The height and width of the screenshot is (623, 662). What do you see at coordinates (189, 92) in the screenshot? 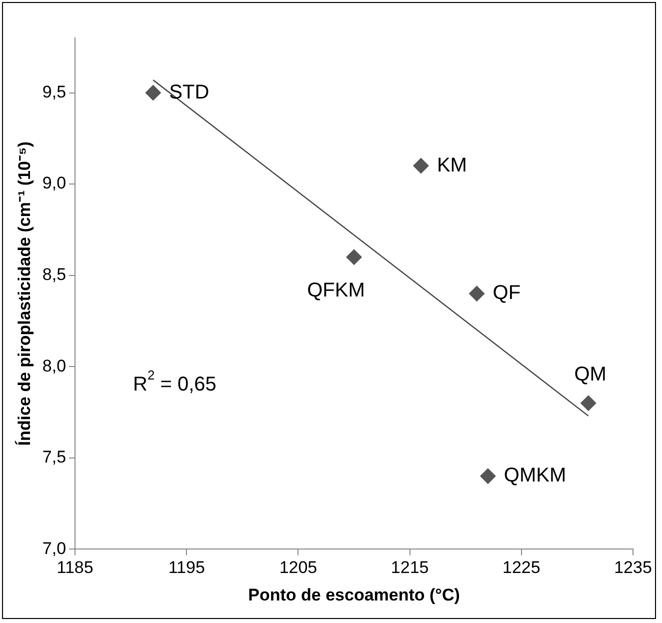
I see `annotation: STD` at bounding box center [189, 92].